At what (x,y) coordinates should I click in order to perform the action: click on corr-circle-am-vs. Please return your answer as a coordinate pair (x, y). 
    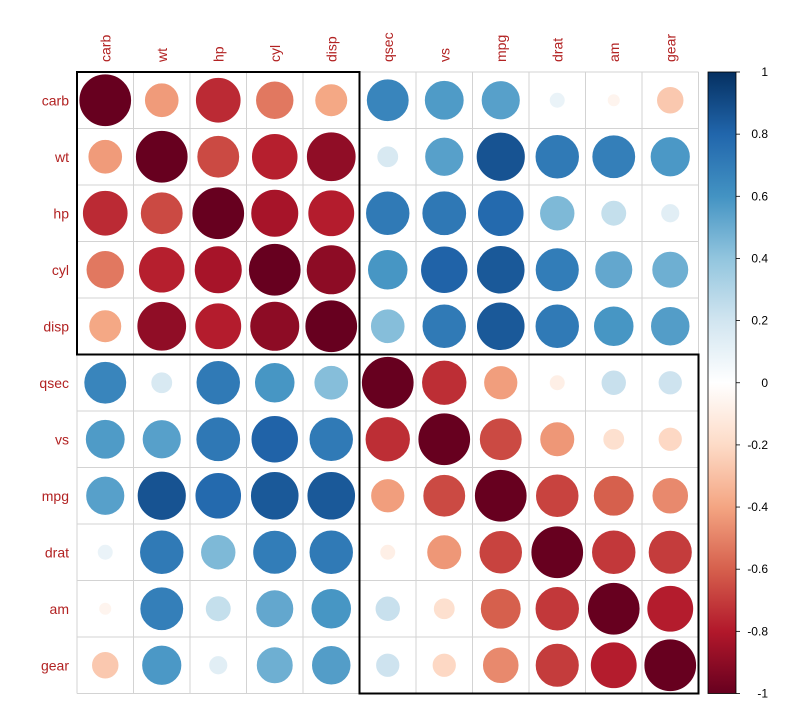
    Looking at the image, I should click on (444, 608).